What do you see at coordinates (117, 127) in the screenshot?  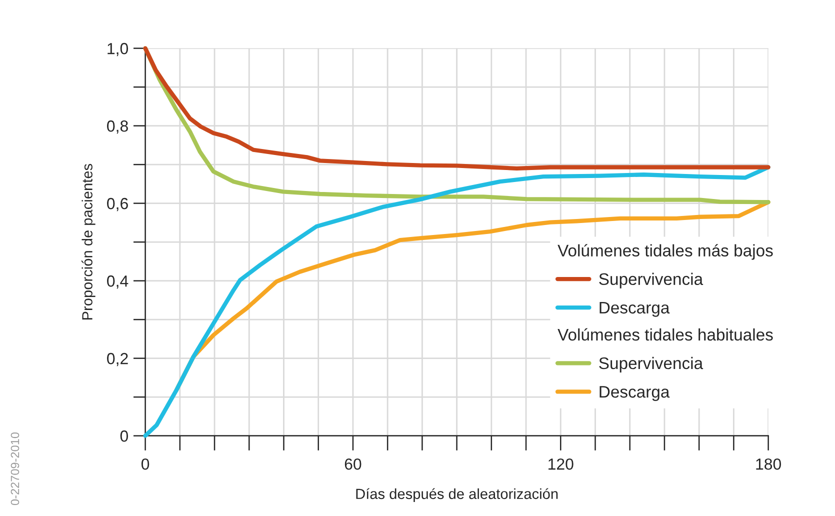 I see `y-tick-label: 0,8` at bounding box center [117, 127].